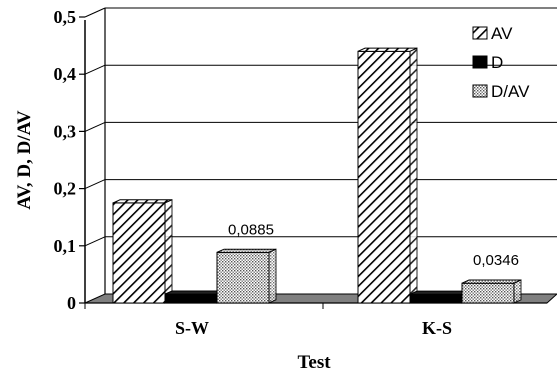 This screenshot has height=374, width=557. What do you see at coordinates (65, 17) in the screenshot?
I see `y-tick-label: 0,5` at bounding box center [65, 17].